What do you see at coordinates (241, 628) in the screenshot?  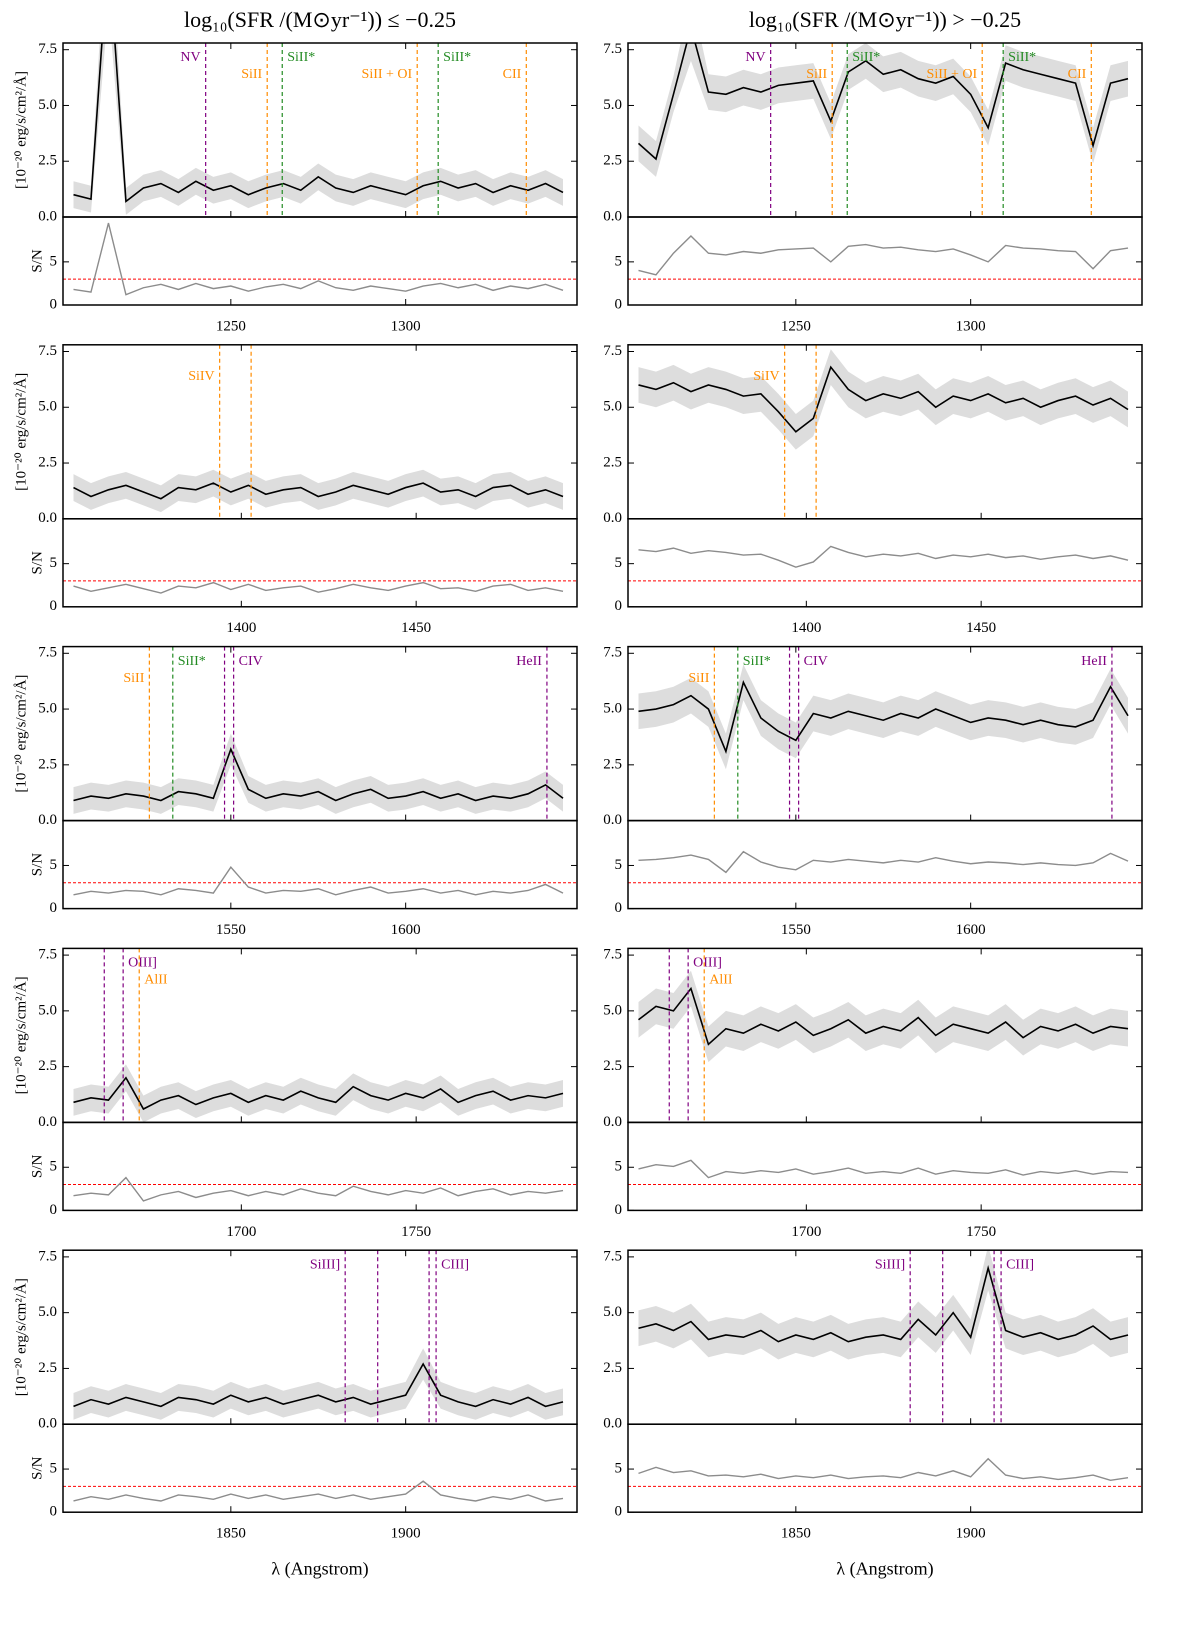 I see `x-tick-label: 1400` at bounding box center [241, 628].